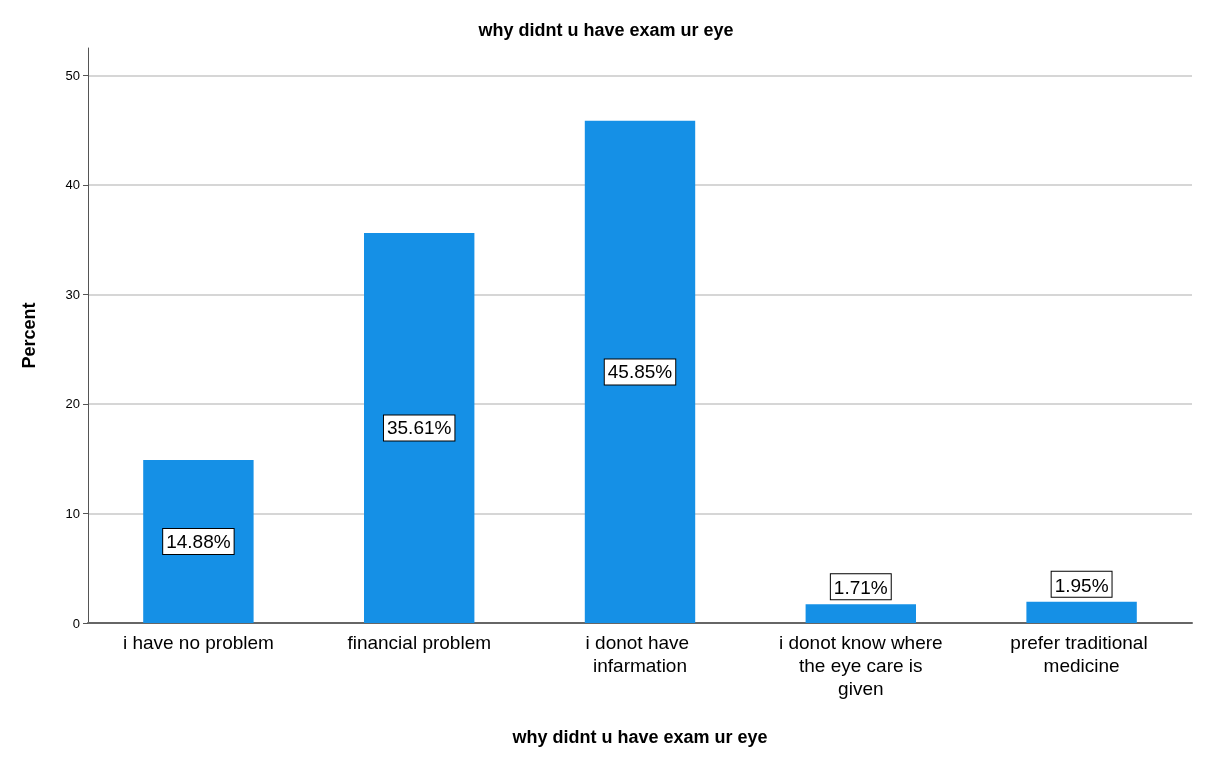  Describe the element at coordinates (1081, 585) in the screenshot. I see `data-label: 1.95%` at that location.